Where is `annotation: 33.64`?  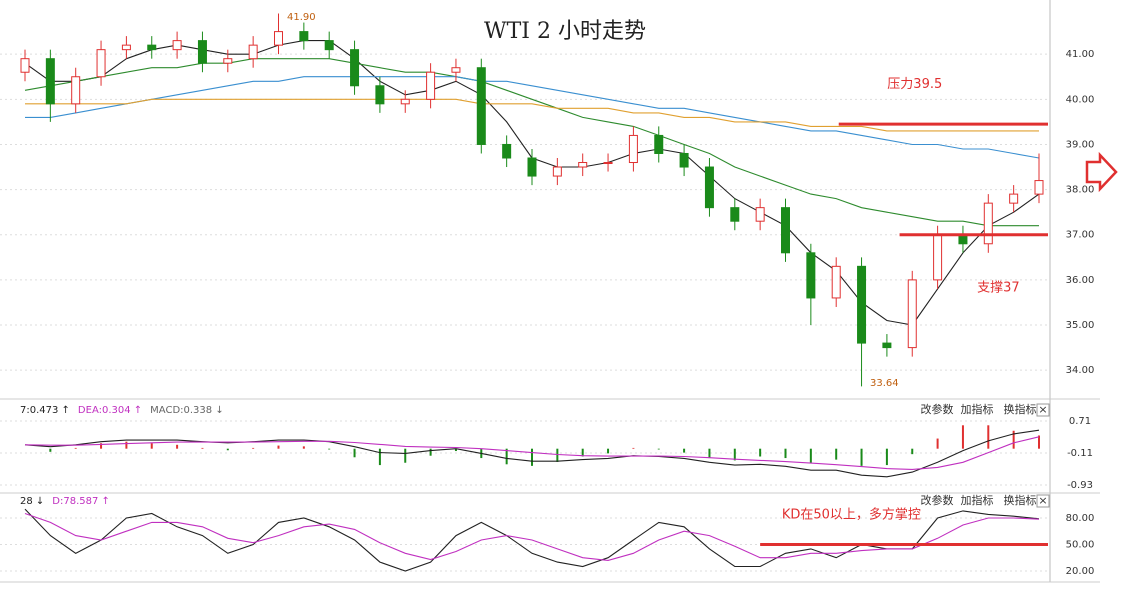
annotation: 33.64 is located at coordinates (884, 383).